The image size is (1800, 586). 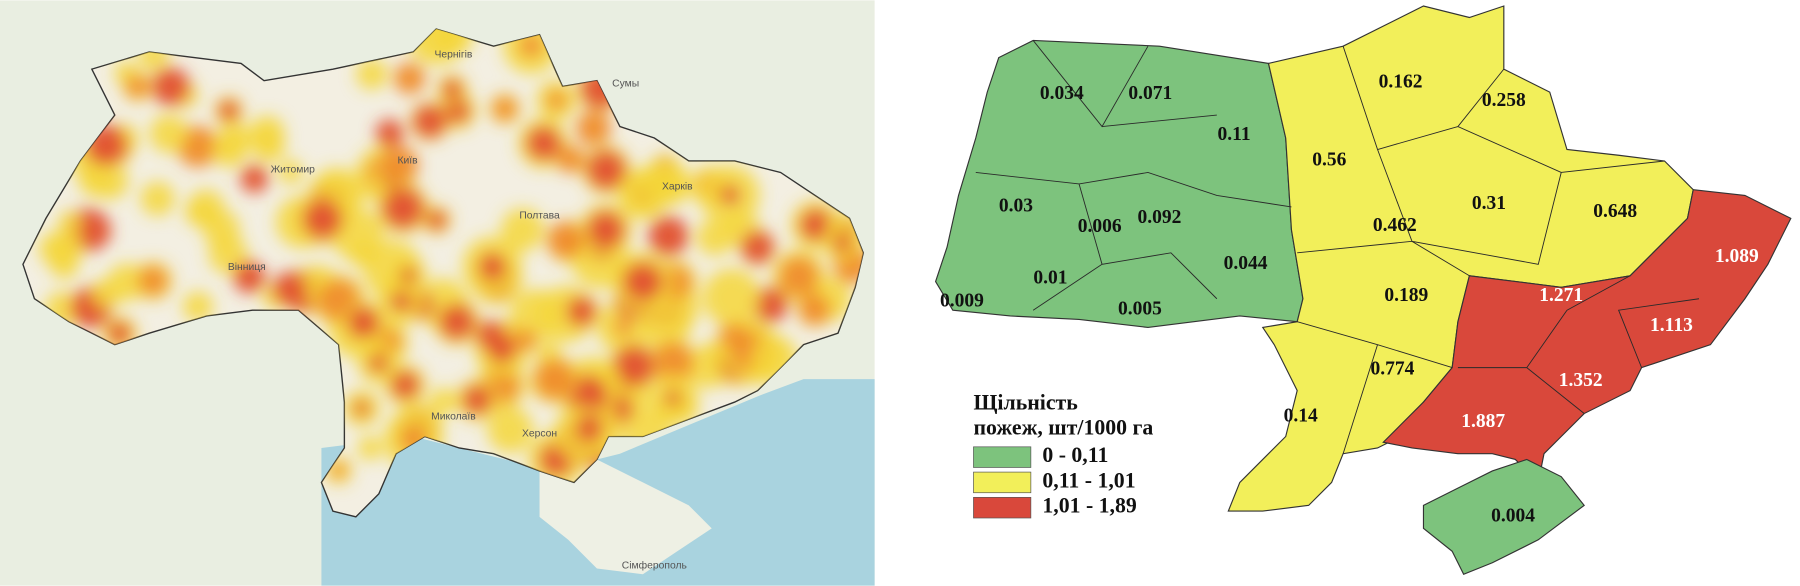 I want to click on region-label: 0.258, so click(x=1504, y=100).